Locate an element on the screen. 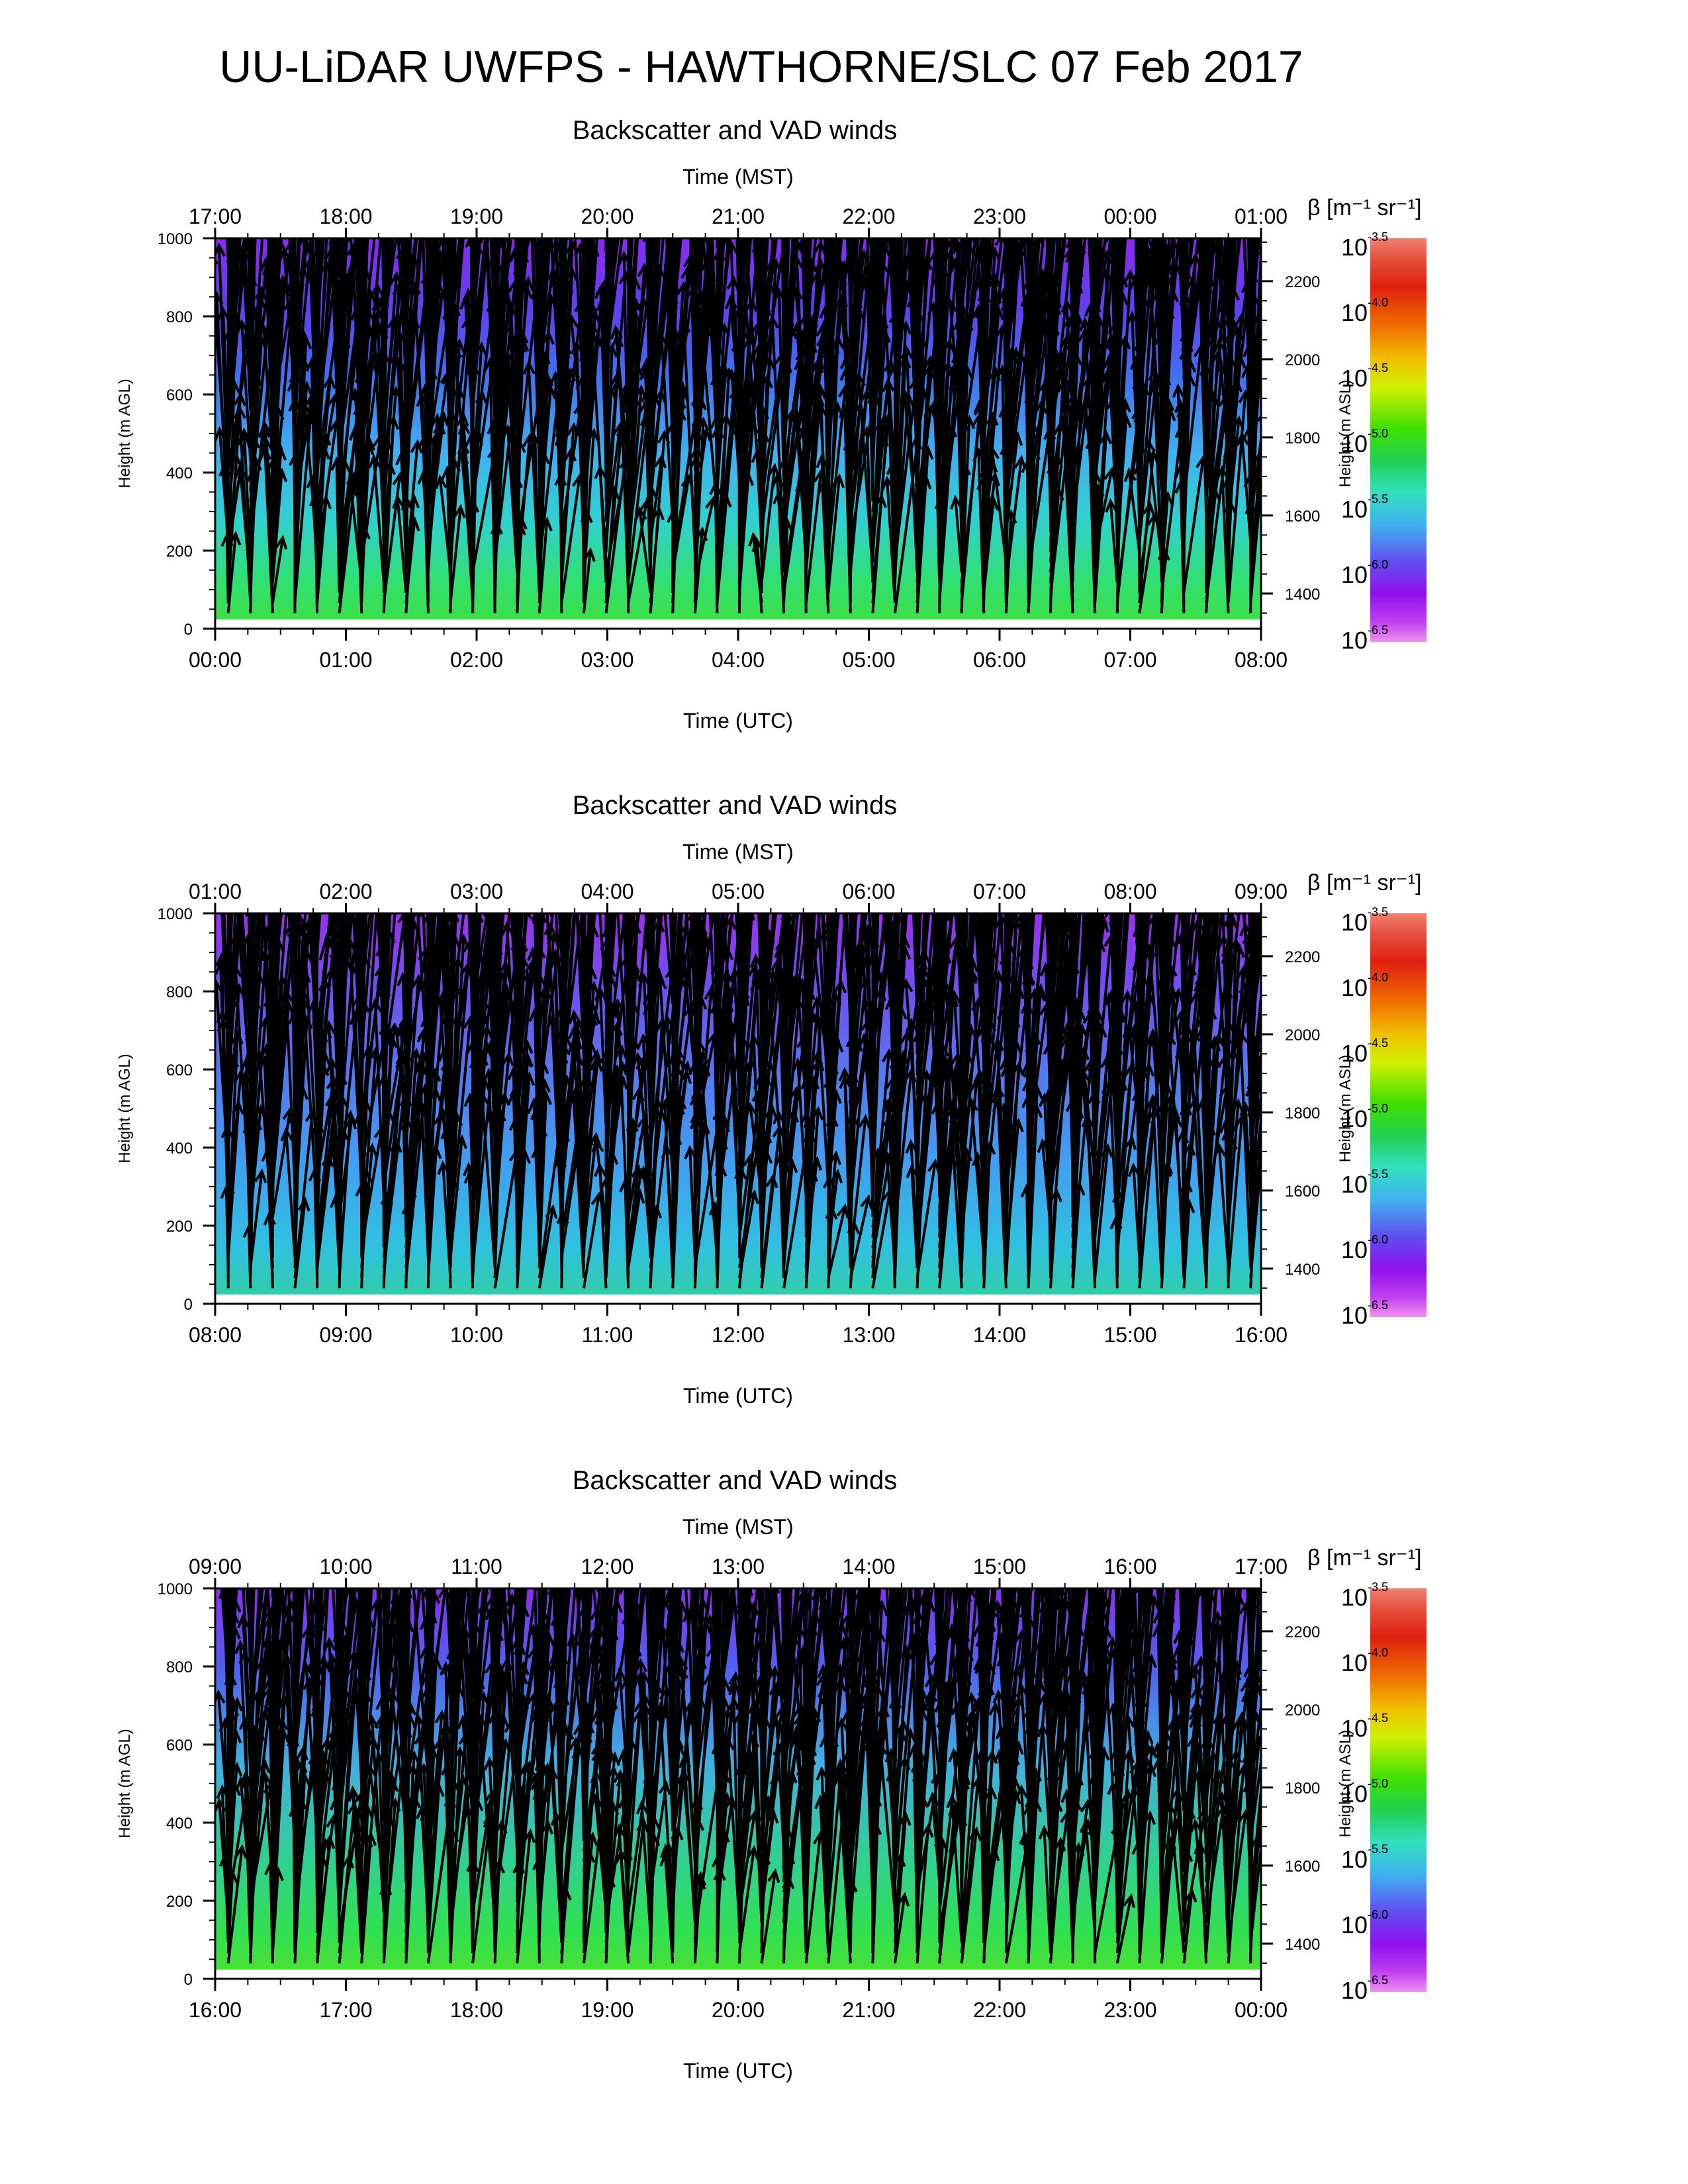 The image size is (1688, 2184). top-tick-label: 19:00 is located at coordinates (476, 216).